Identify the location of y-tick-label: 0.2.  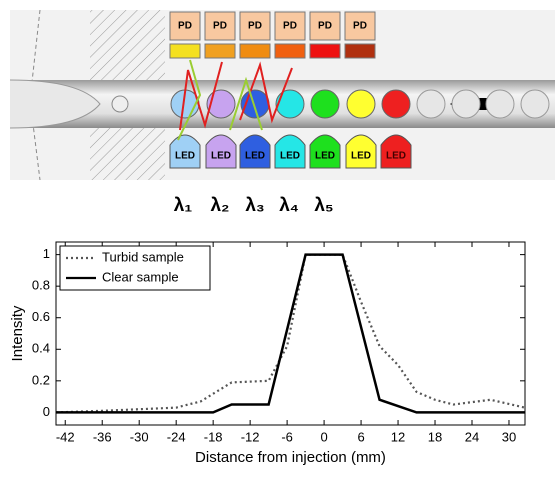
(41, 379).